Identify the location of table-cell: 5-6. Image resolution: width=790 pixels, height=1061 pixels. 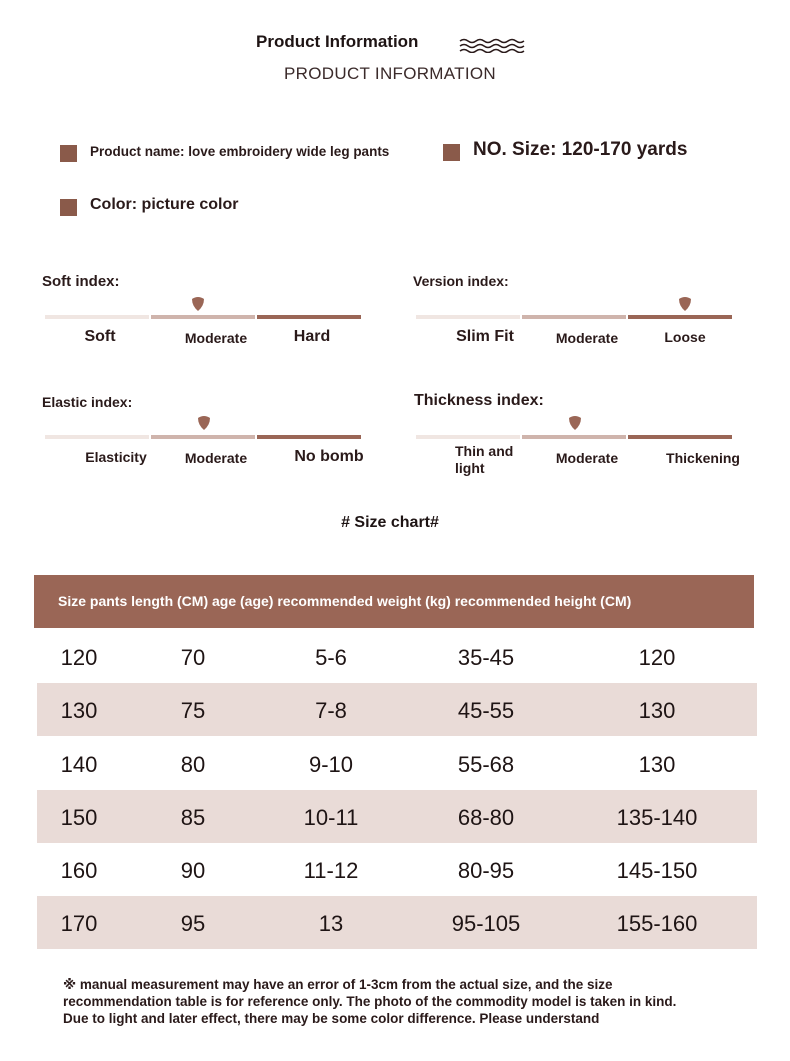
(331, 657).